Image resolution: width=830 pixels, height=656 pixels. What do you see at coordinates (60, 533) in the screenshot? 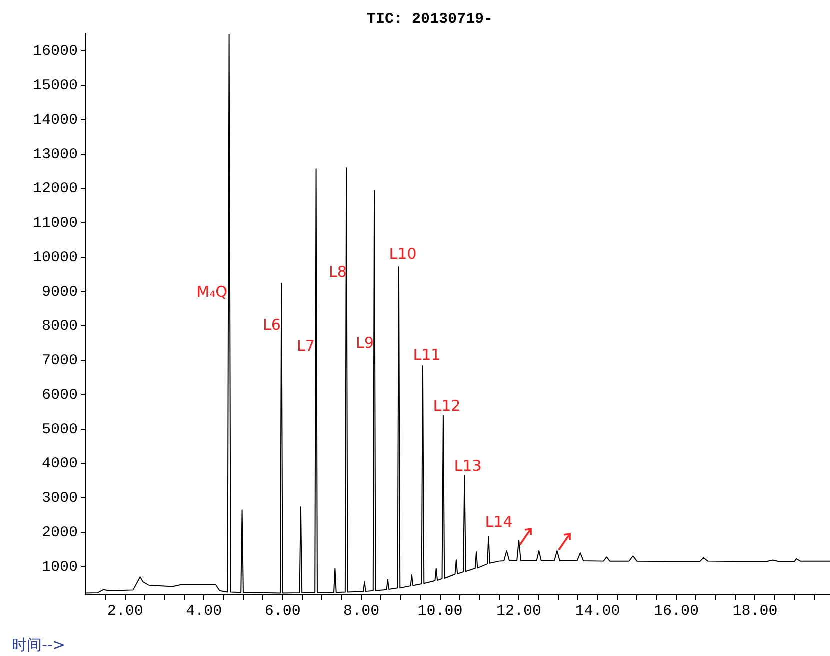
I see `y-tick-label: 2000` at bounding box center [60, 533].